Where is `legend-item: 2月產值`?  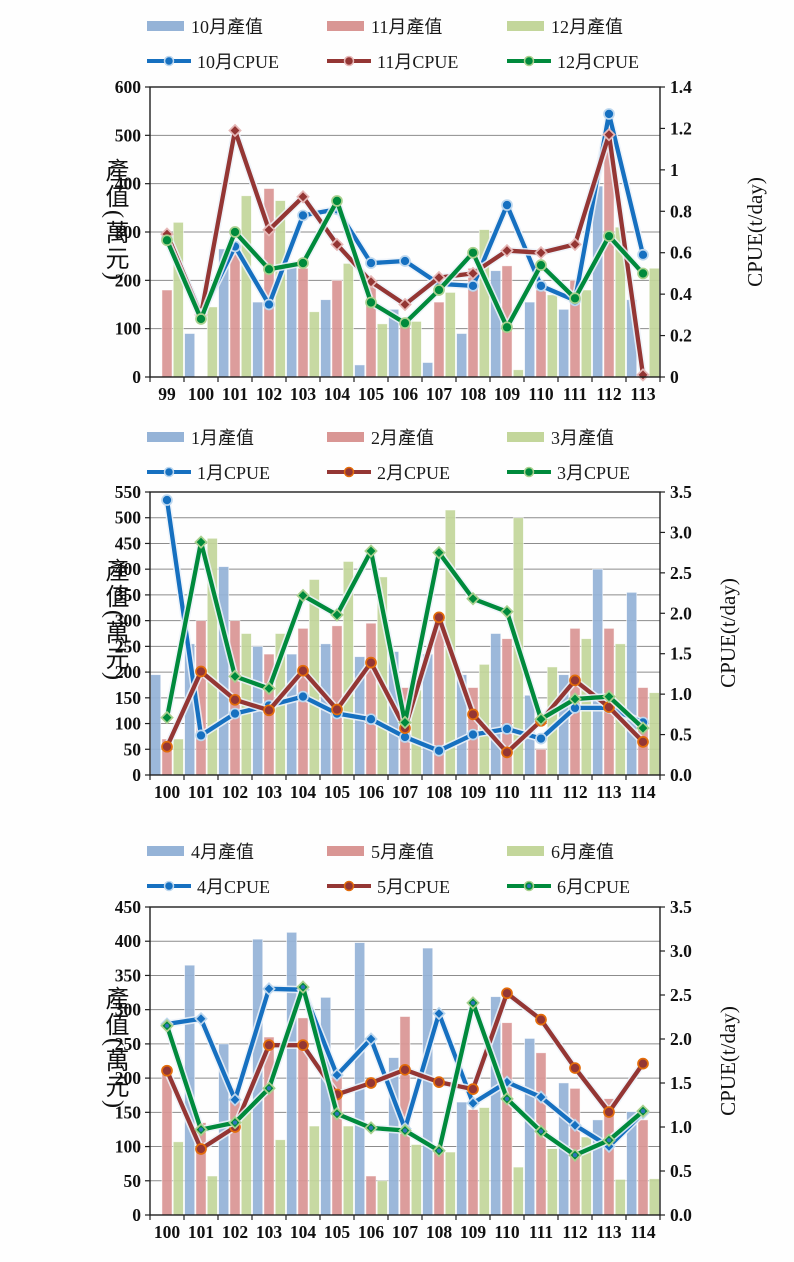 legend-item: 2月產值 is located at coordinates (416, 437).